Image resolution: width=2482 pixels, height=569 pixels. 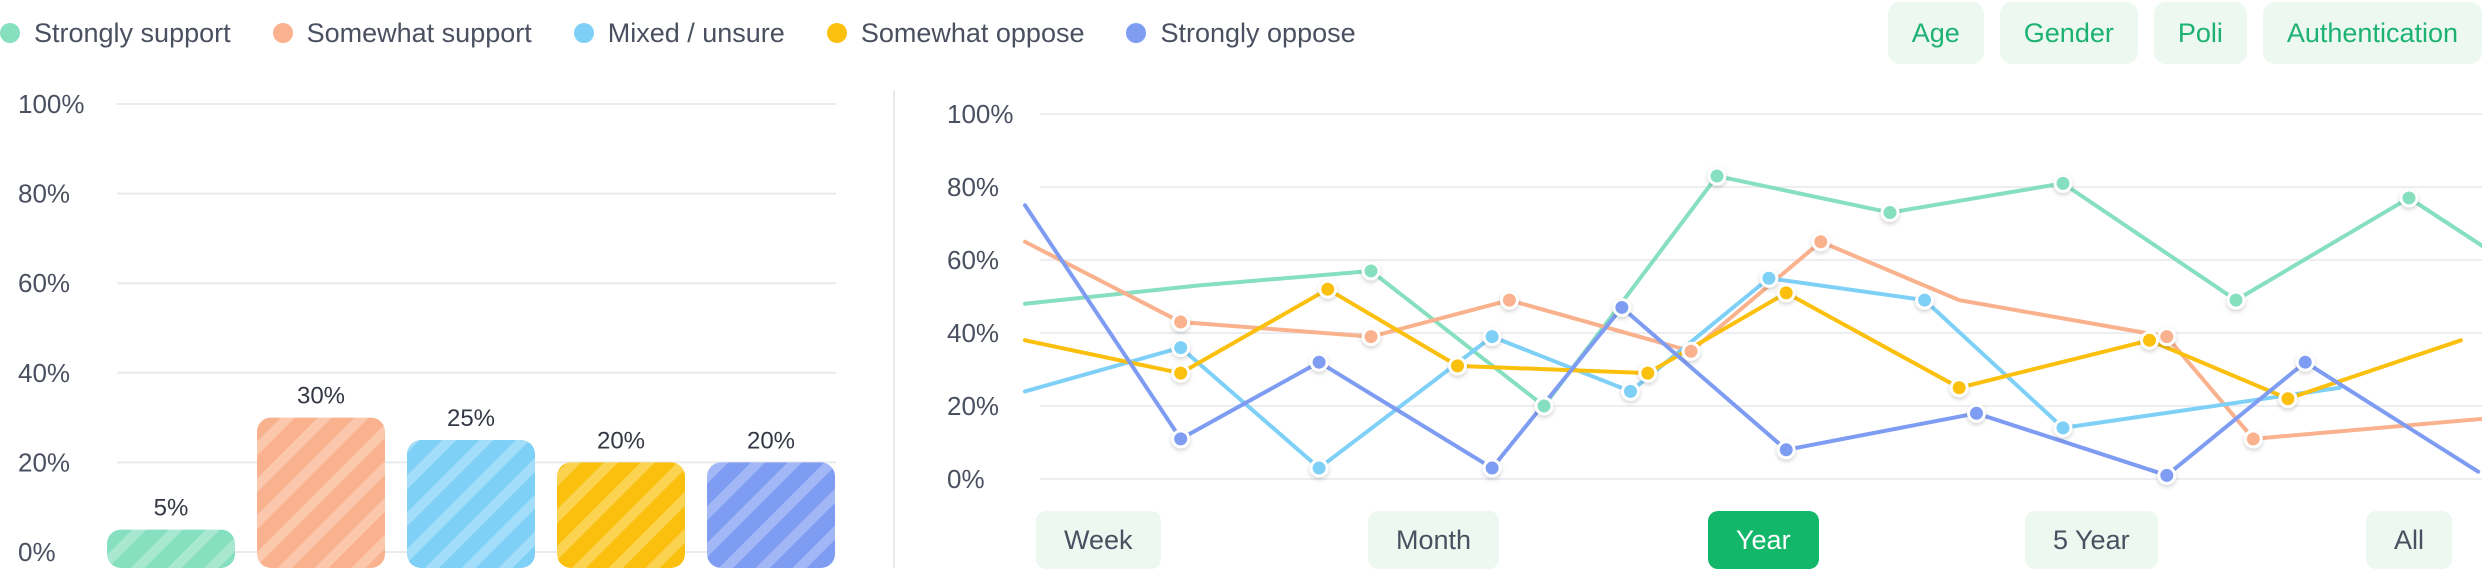 I want to click on filter-authentication-button: Authentication, so click(x=2372, y=33).